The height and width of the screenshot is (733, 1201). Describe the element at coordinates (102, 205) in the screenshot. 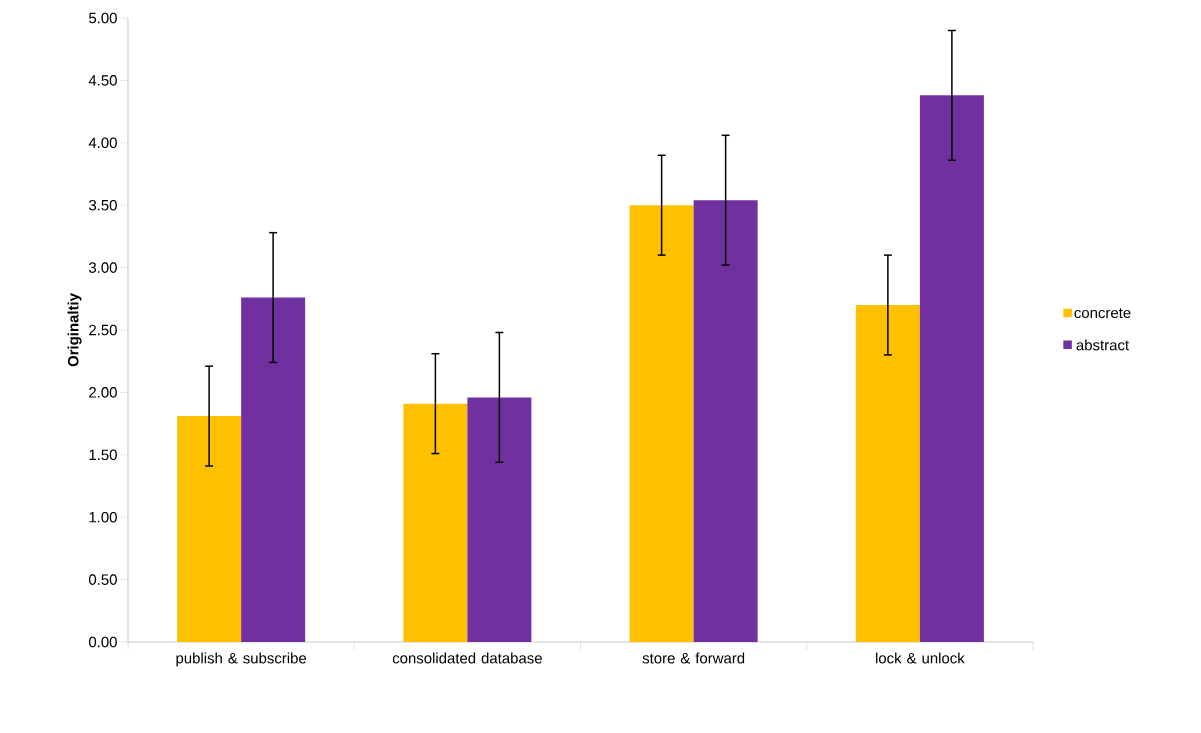

I see `y-tick-label: 3.50` at that location.